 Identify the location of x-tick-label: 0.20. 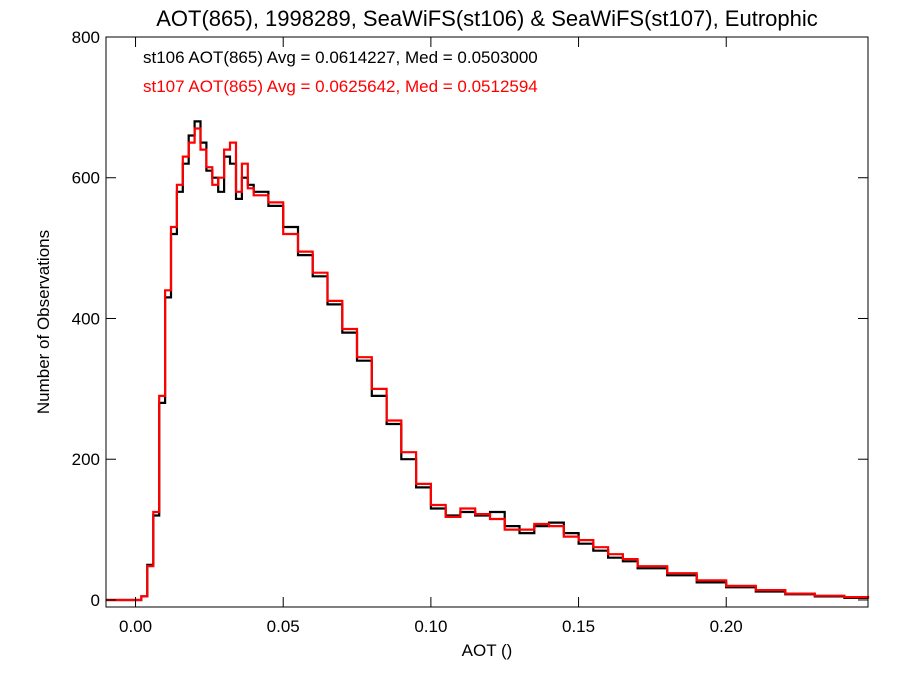
(726, 626).